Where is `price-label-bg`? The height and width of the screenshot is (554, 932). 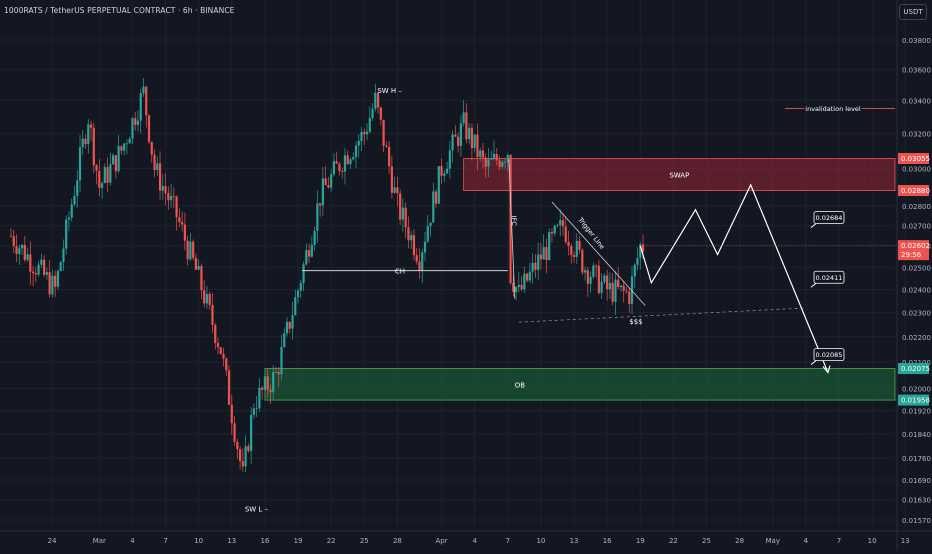
price-label-bg is located at coordinates (913, 159).